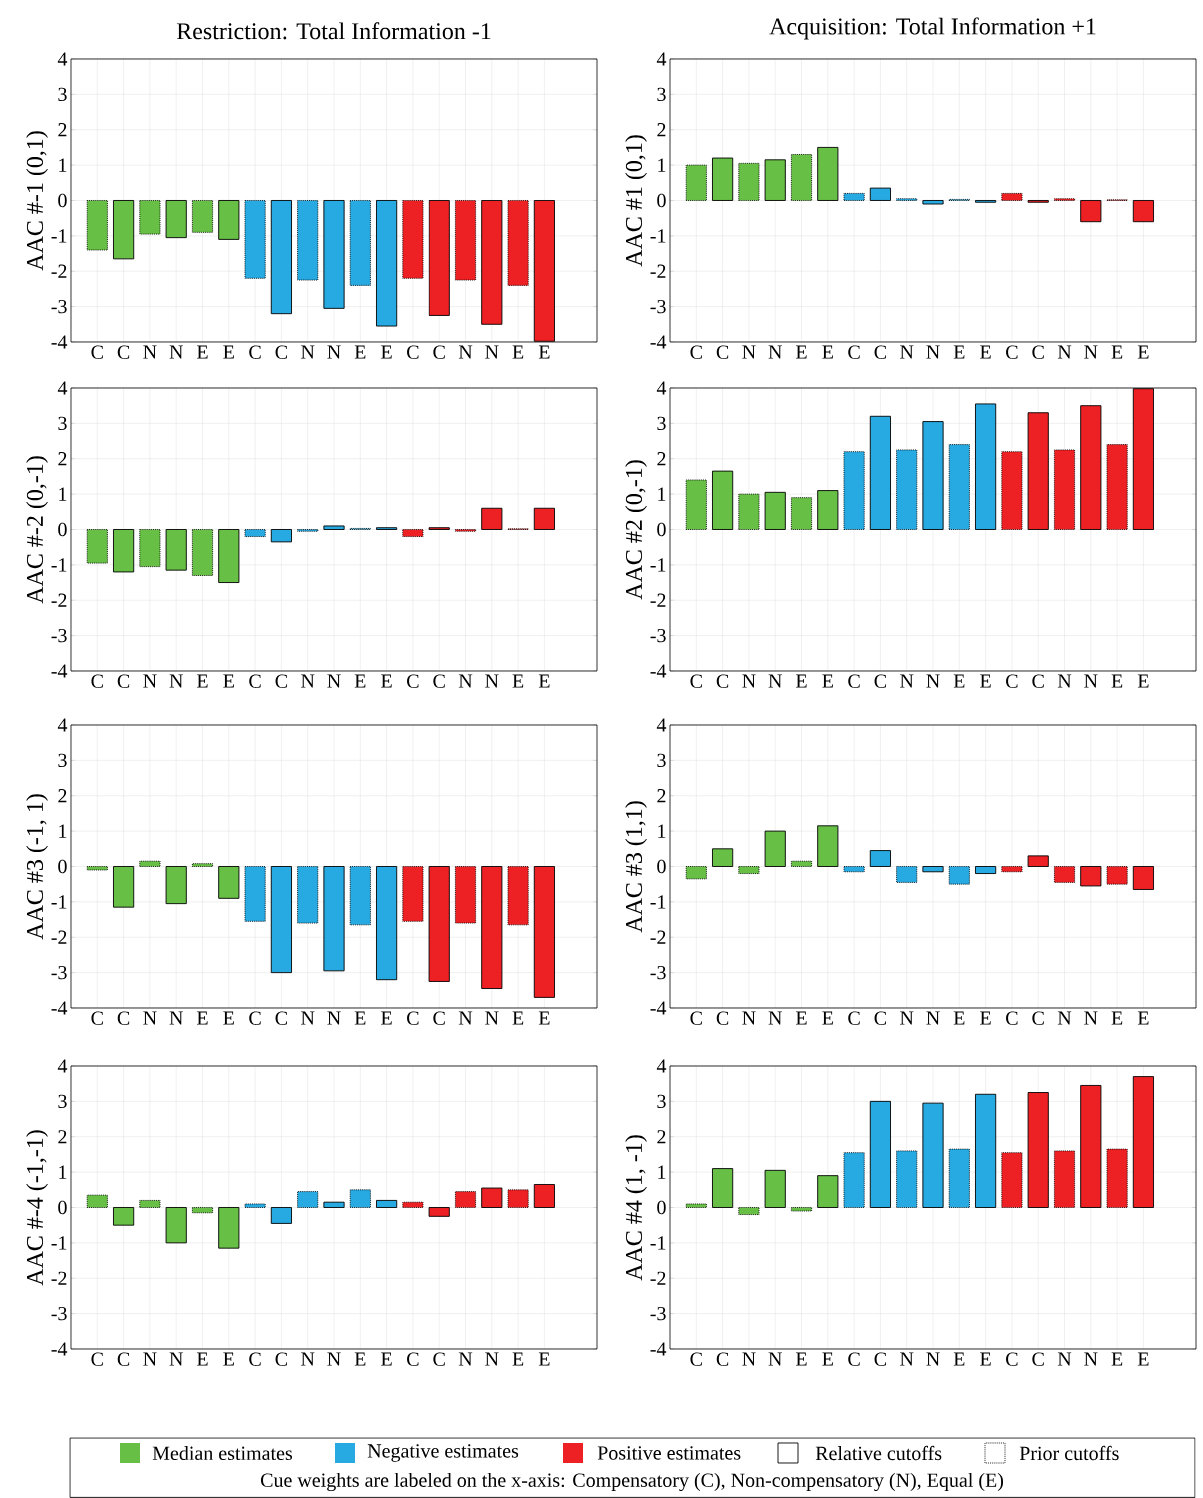 This screenshot has height=1498, width=1203. What do you see at coordinates (333, 31) in the screenshot?
I see `chart-title: Restriction: Total Information -1` at bounding box center [333, 31].